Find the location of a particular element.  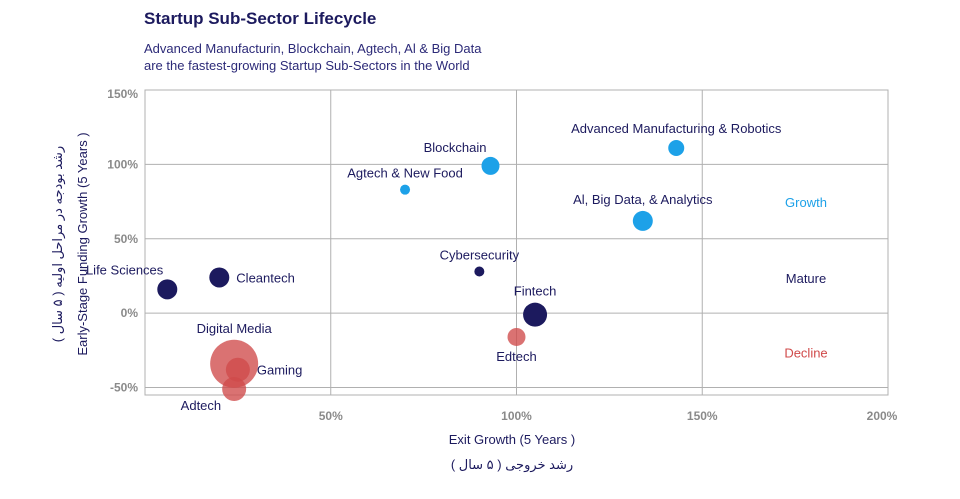

y-tick-label: 50% is located at coordinates (126, 239).